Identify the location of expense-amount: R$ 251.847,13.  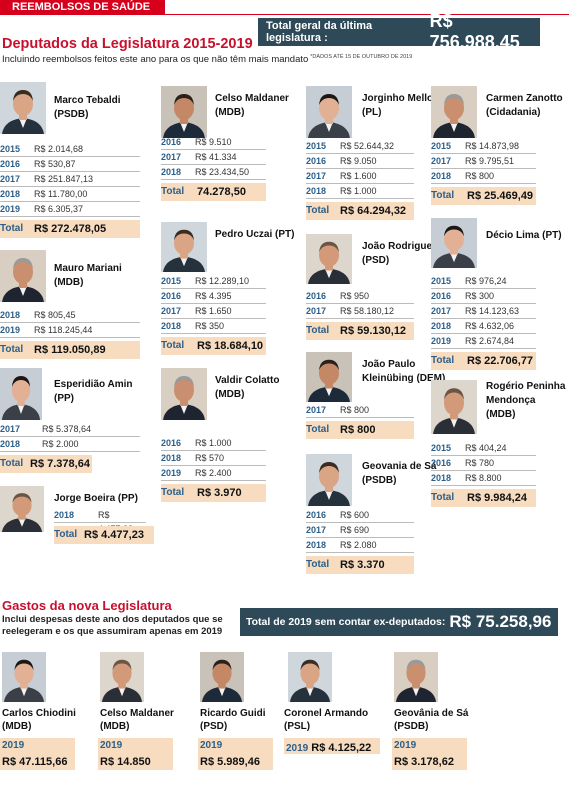
(64, 179).